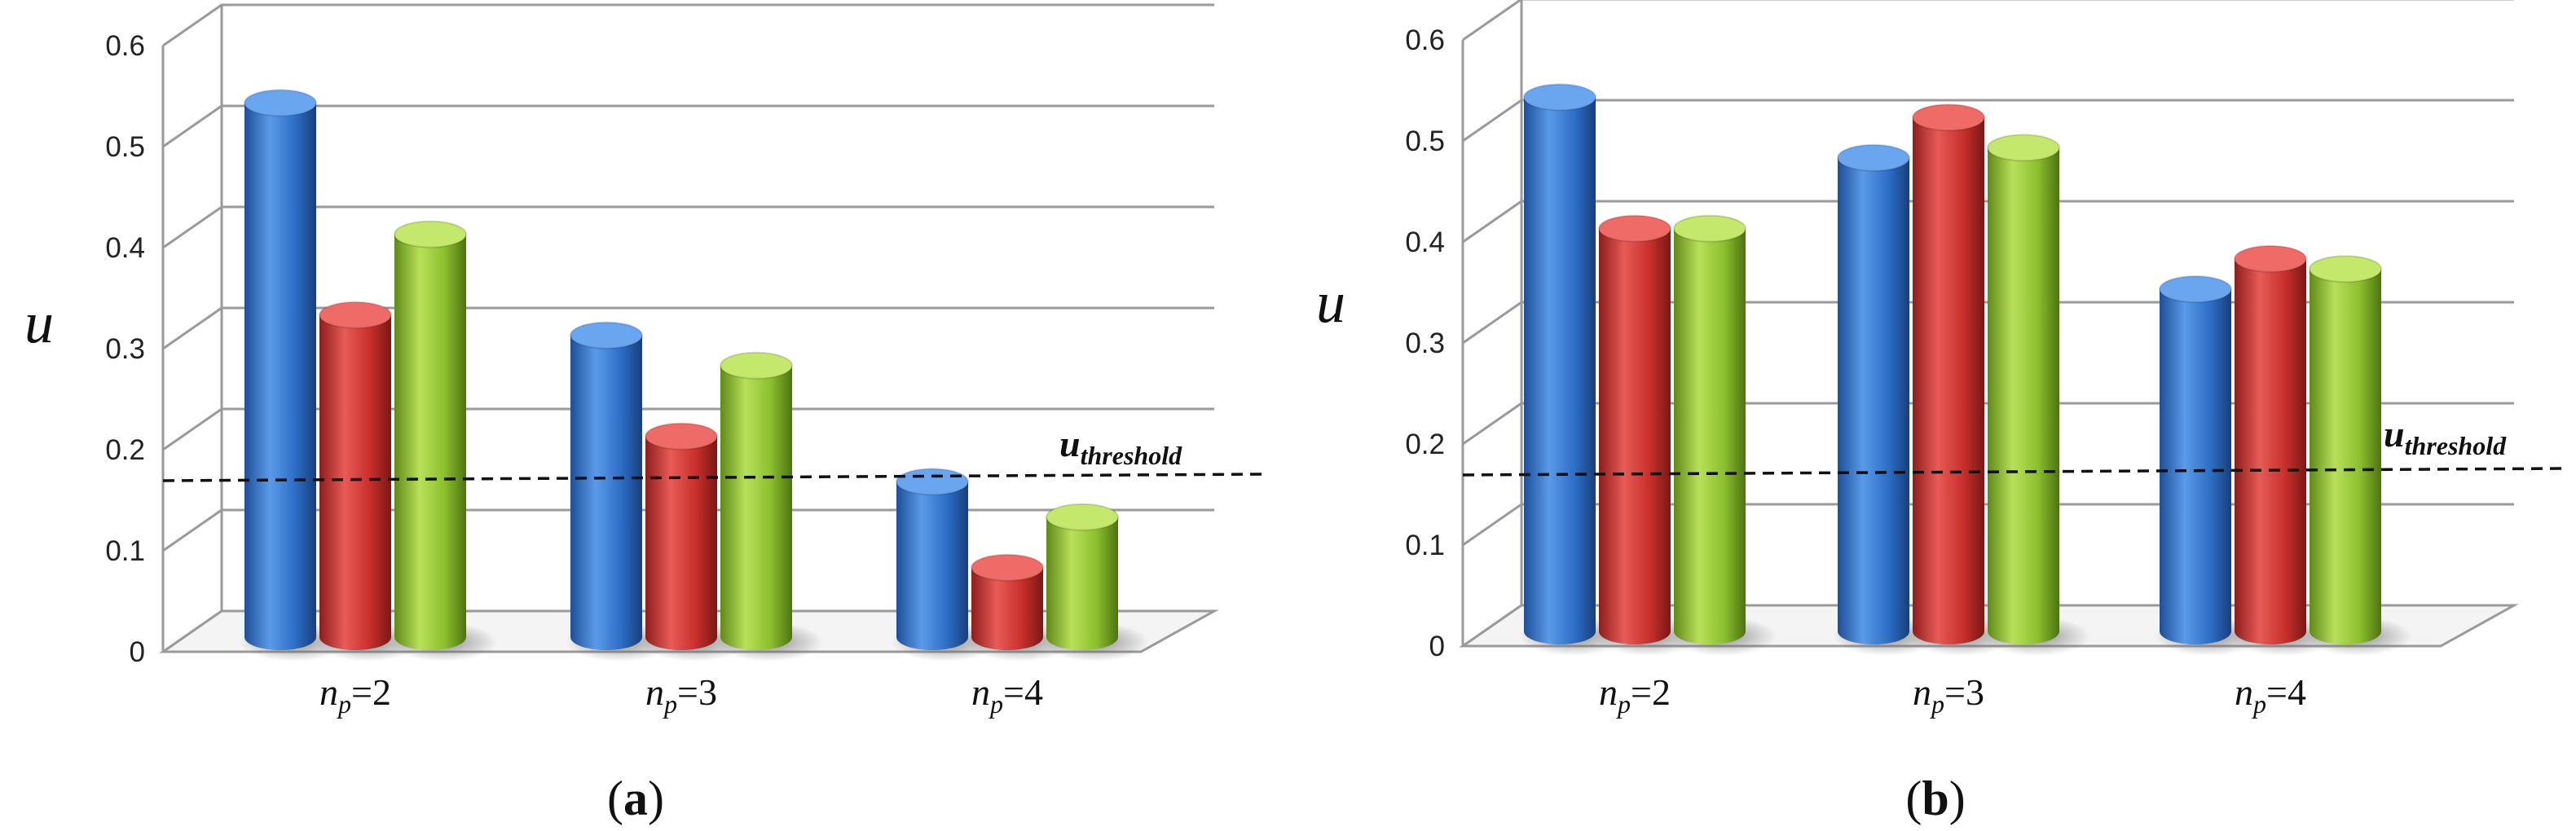 This screenshot has width=2576, height=831. What do you see at coordinates (636, 798) in the screenshot?
I see `panel-label: (a)` at bounding box center [636, 798].